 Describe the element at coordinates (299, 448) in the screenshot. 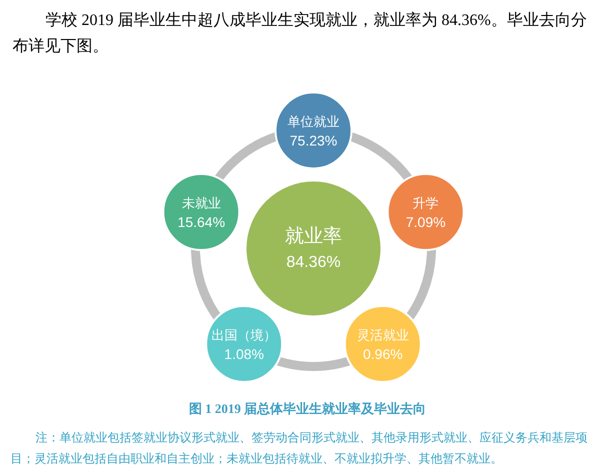

I see `text: 注：单位就业包括签就业协议形式就业、签劳动合同形式就业、其他录用形式就业、应征义务兵和基层项目；灵活就业包括自由职业和自主创业；未就业包括待就业、不就业拟升学、其他暂不就业。` at that location.